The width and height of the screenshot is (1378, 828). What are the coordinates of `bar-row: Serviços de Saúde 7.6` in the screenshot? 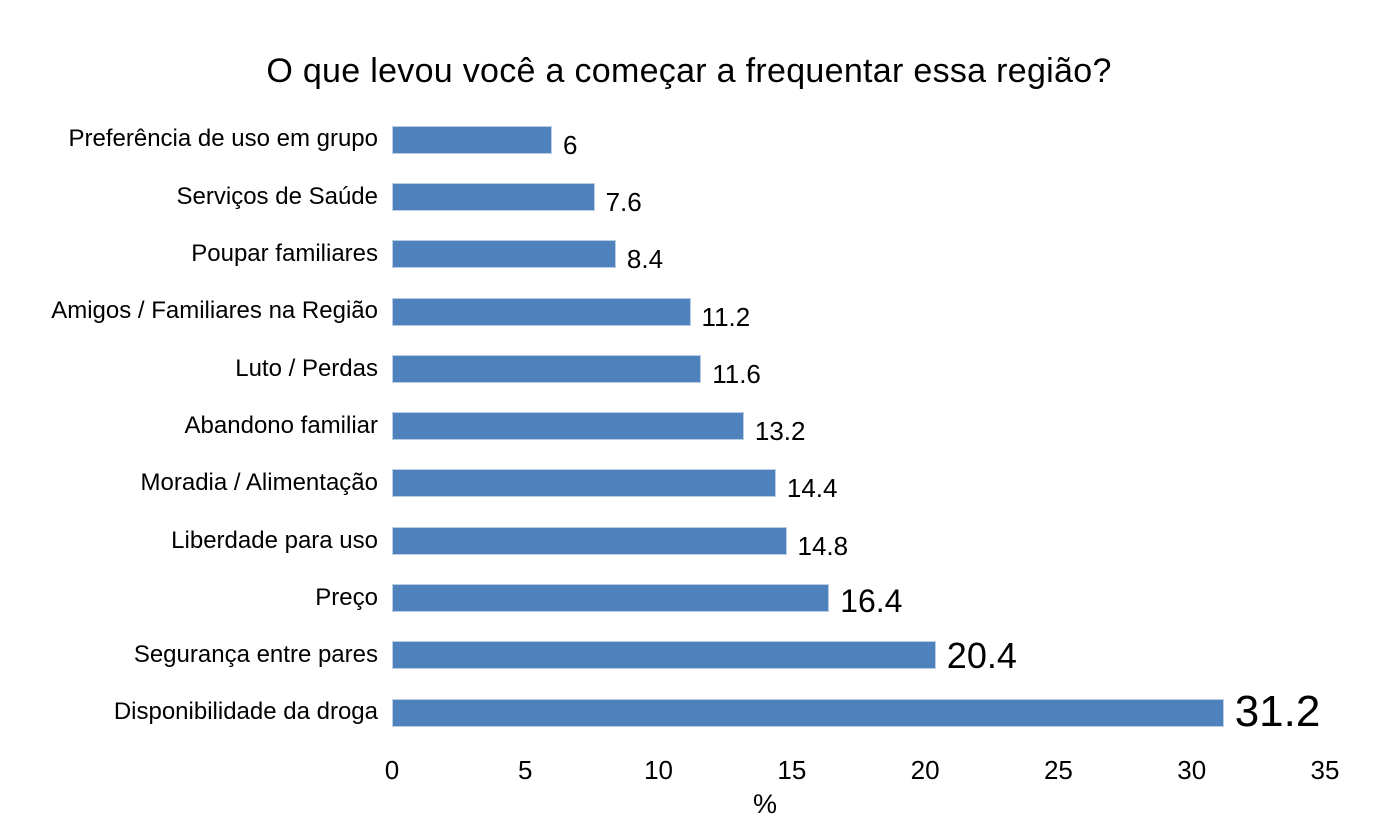 It's located at (662, 196).